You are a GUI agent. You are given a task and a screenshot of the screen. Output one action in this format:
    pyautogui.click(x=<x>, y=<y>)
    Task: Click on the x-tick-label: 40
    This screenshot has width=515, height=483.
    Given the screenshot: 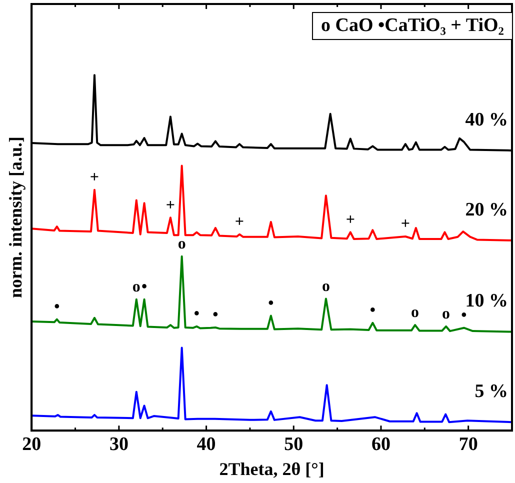 What is the action you would take?
    pyautogui.click(x=206, y=444)
    